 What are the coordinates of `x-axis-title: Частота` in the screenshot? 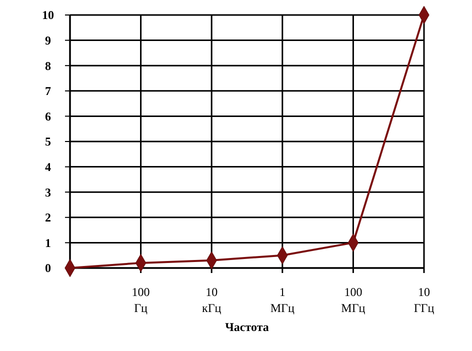 It's located at (247, 327).